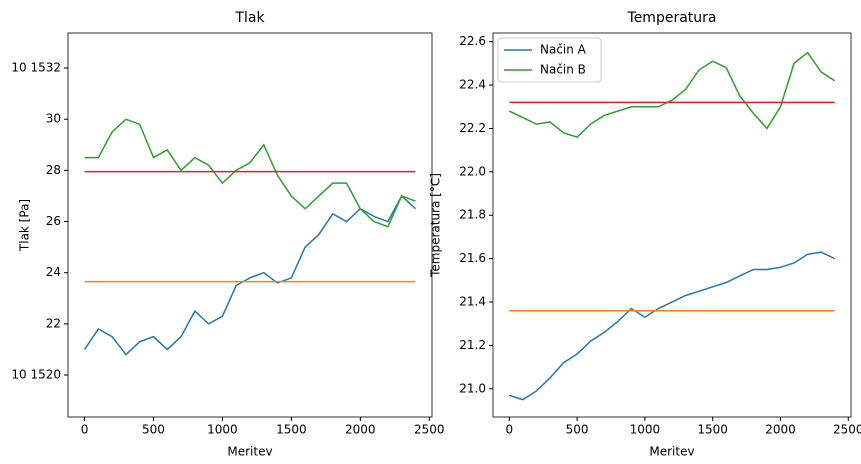 The width and height of the screenshot is (861, 464). Describe the element at coordinates (472, 302) in the screenshot. I see `y-tick-label: 21.4` at that location.